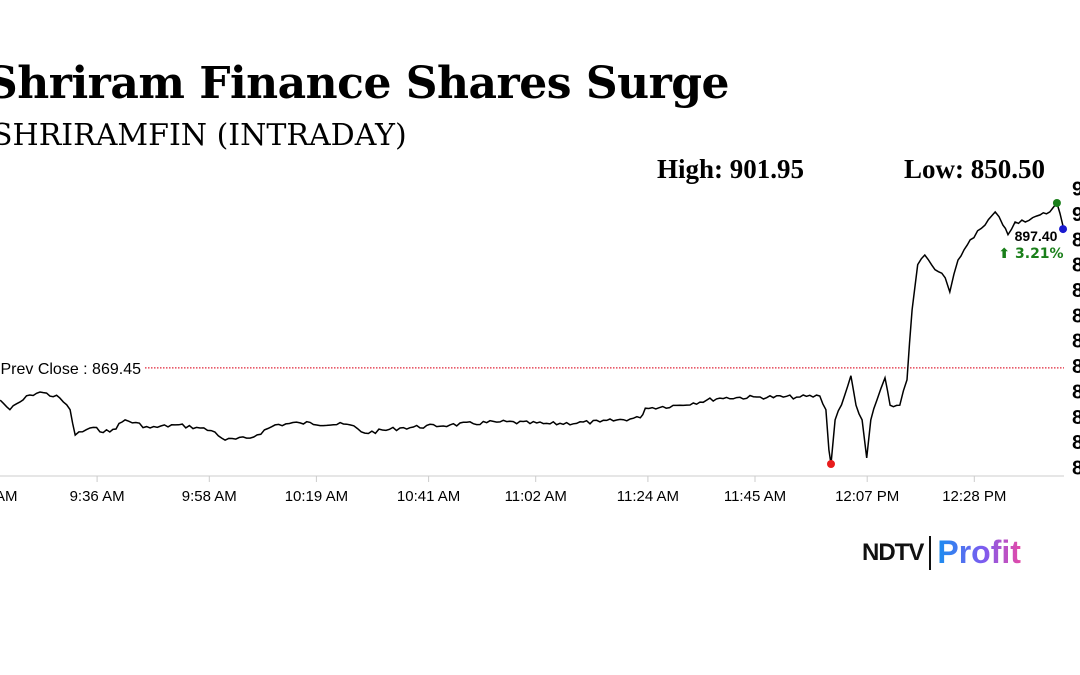 Image resolution: width=1080 pixels, height=675 pixels. What do you see at coordinates (1076, 240) in the screenshot?
I see `y-tick-label: 895` at bounding box center [1076, 240].